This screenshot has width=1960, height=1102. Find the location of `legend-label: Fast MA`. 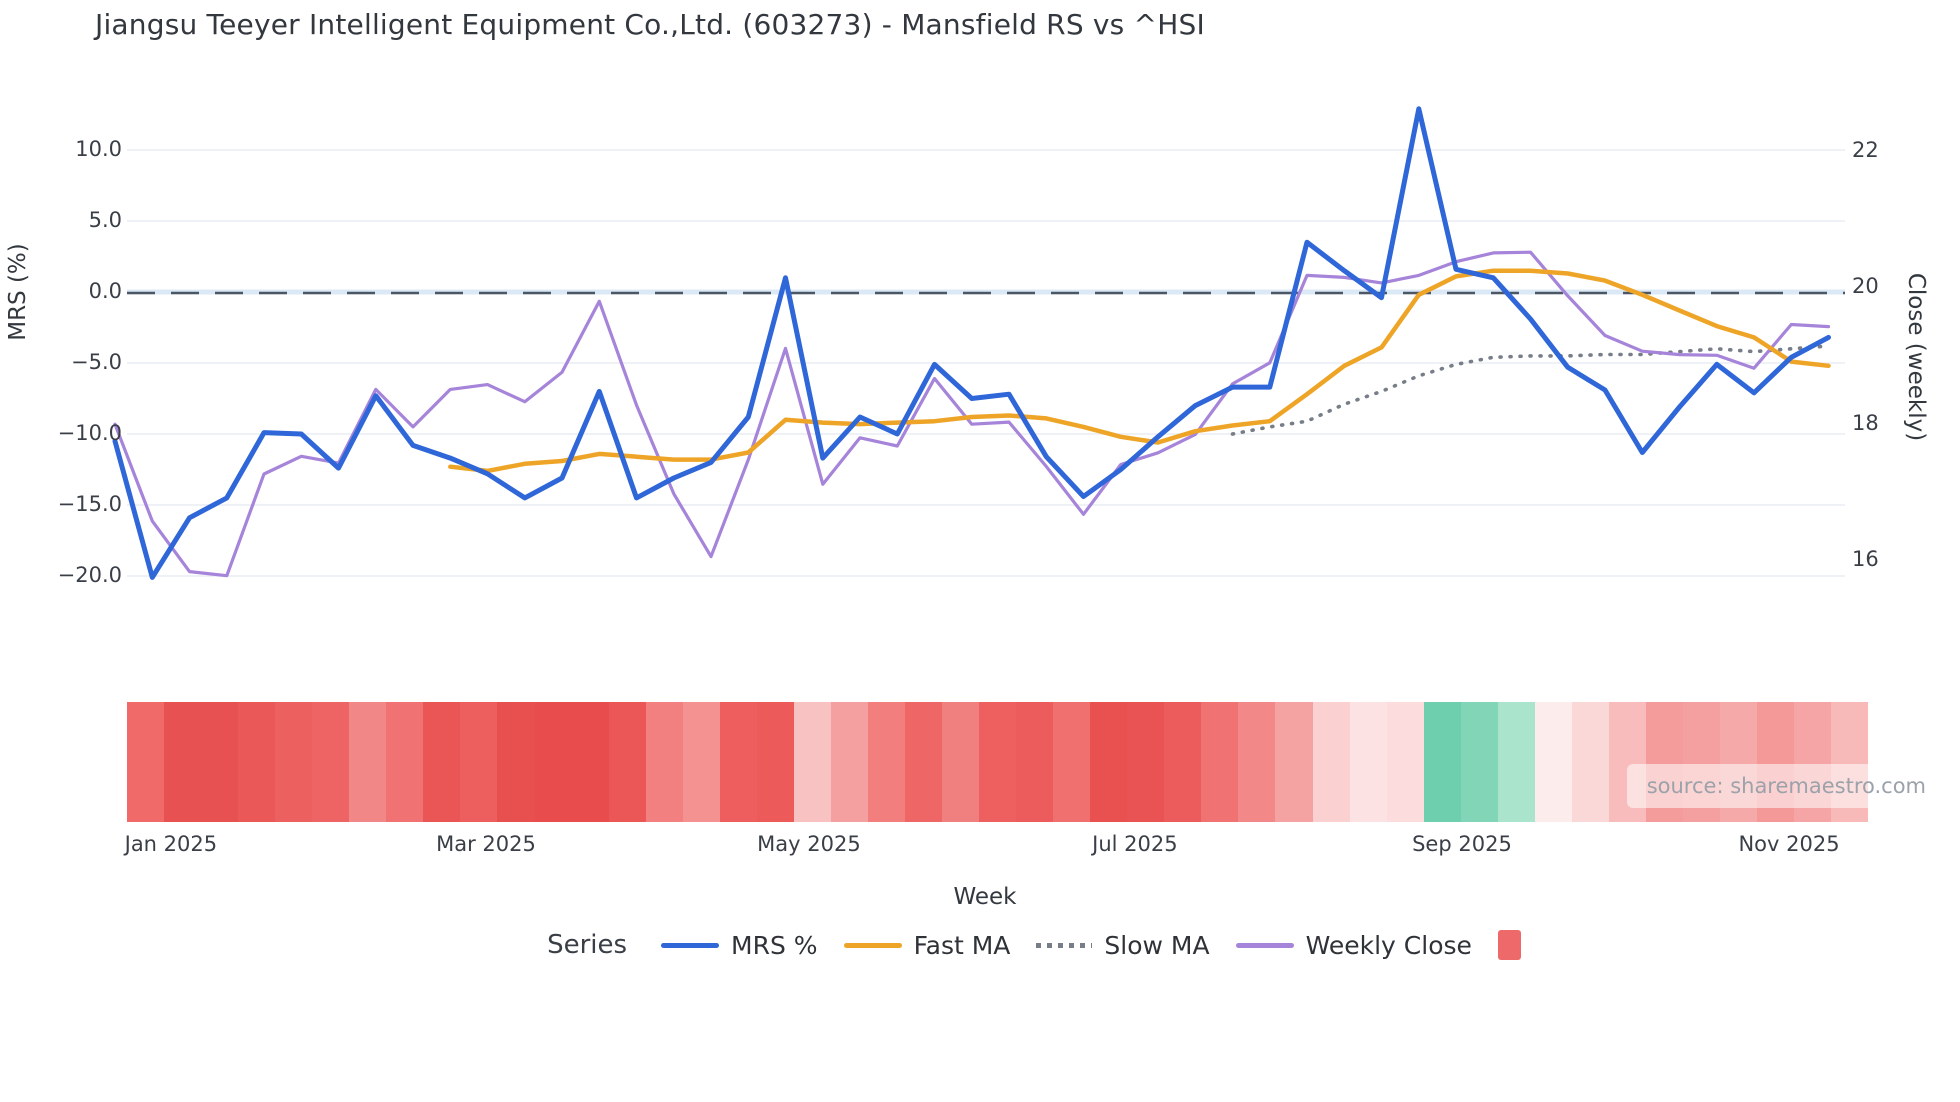

legend-label: Fast MA is located at coordinates (962, 945).